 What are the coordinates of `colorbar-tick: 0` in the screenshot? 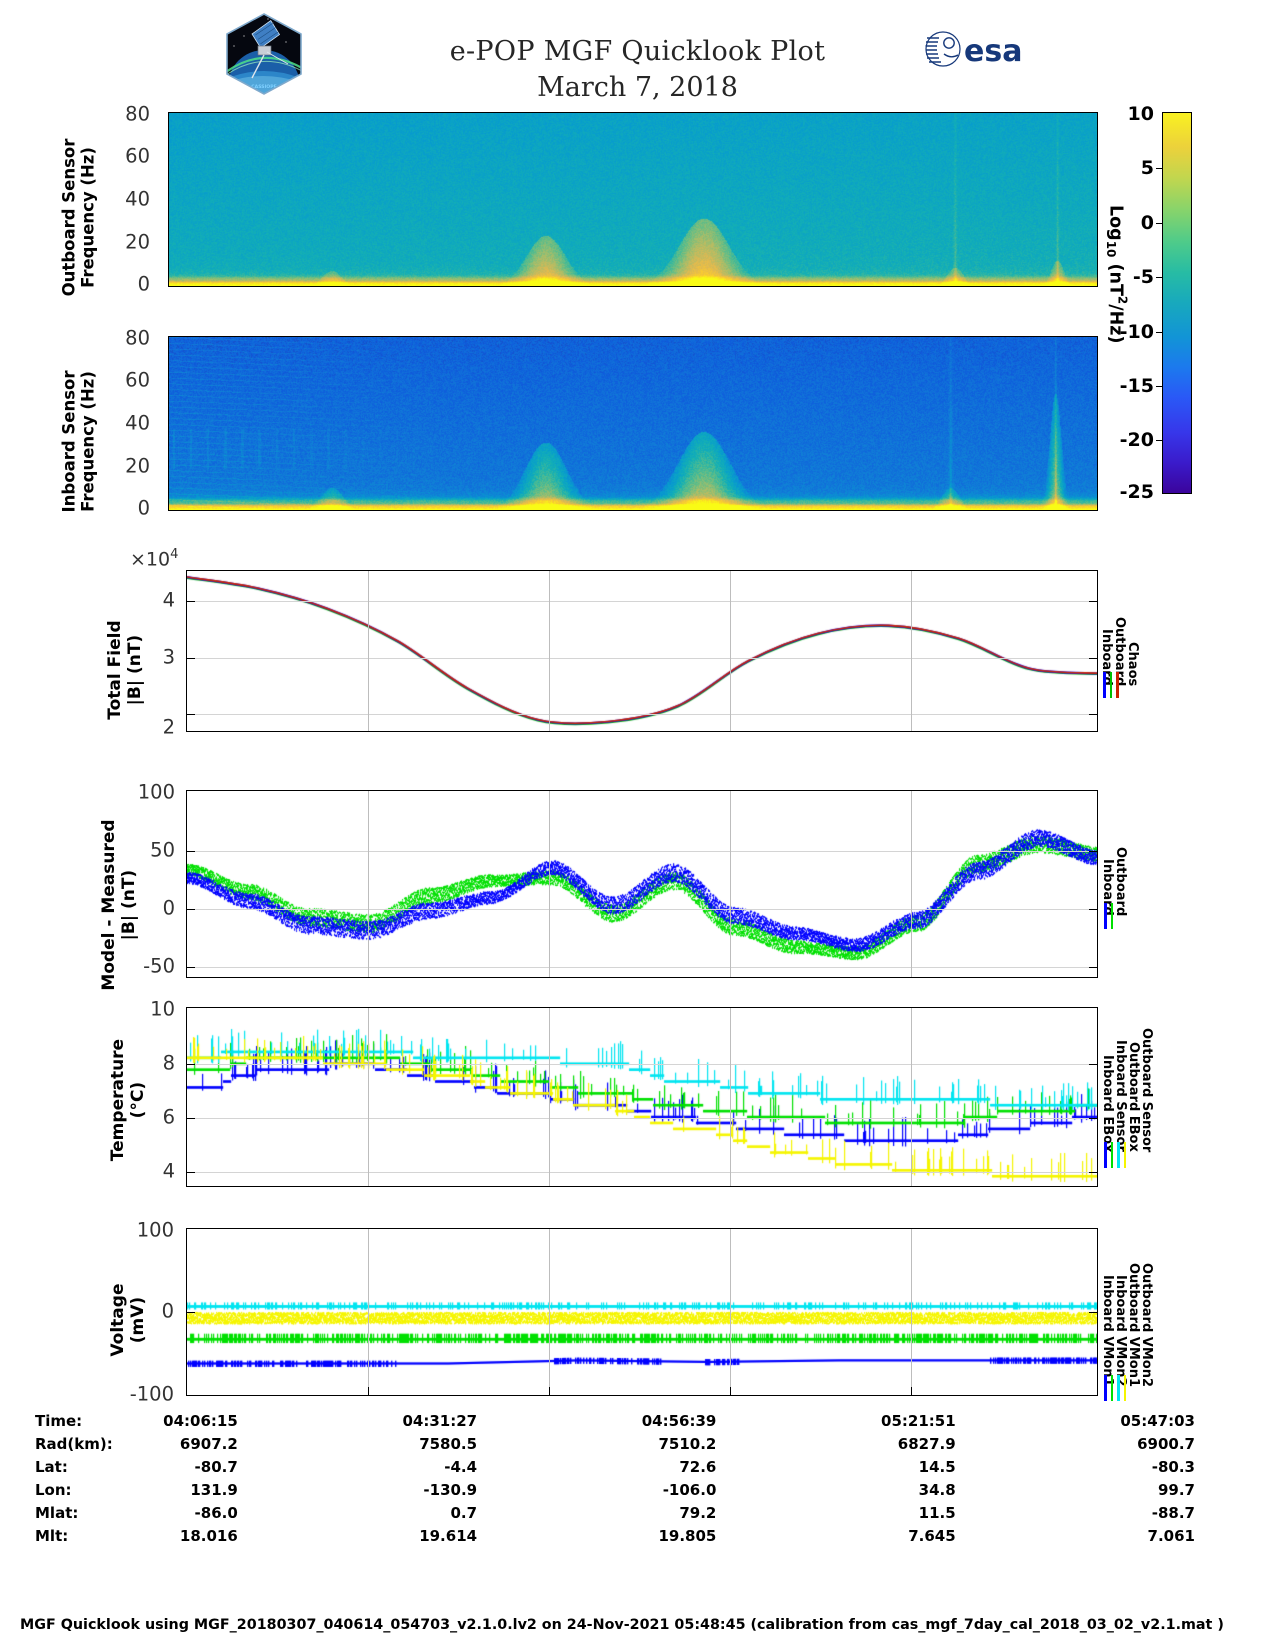 It's located at (1147, 223).